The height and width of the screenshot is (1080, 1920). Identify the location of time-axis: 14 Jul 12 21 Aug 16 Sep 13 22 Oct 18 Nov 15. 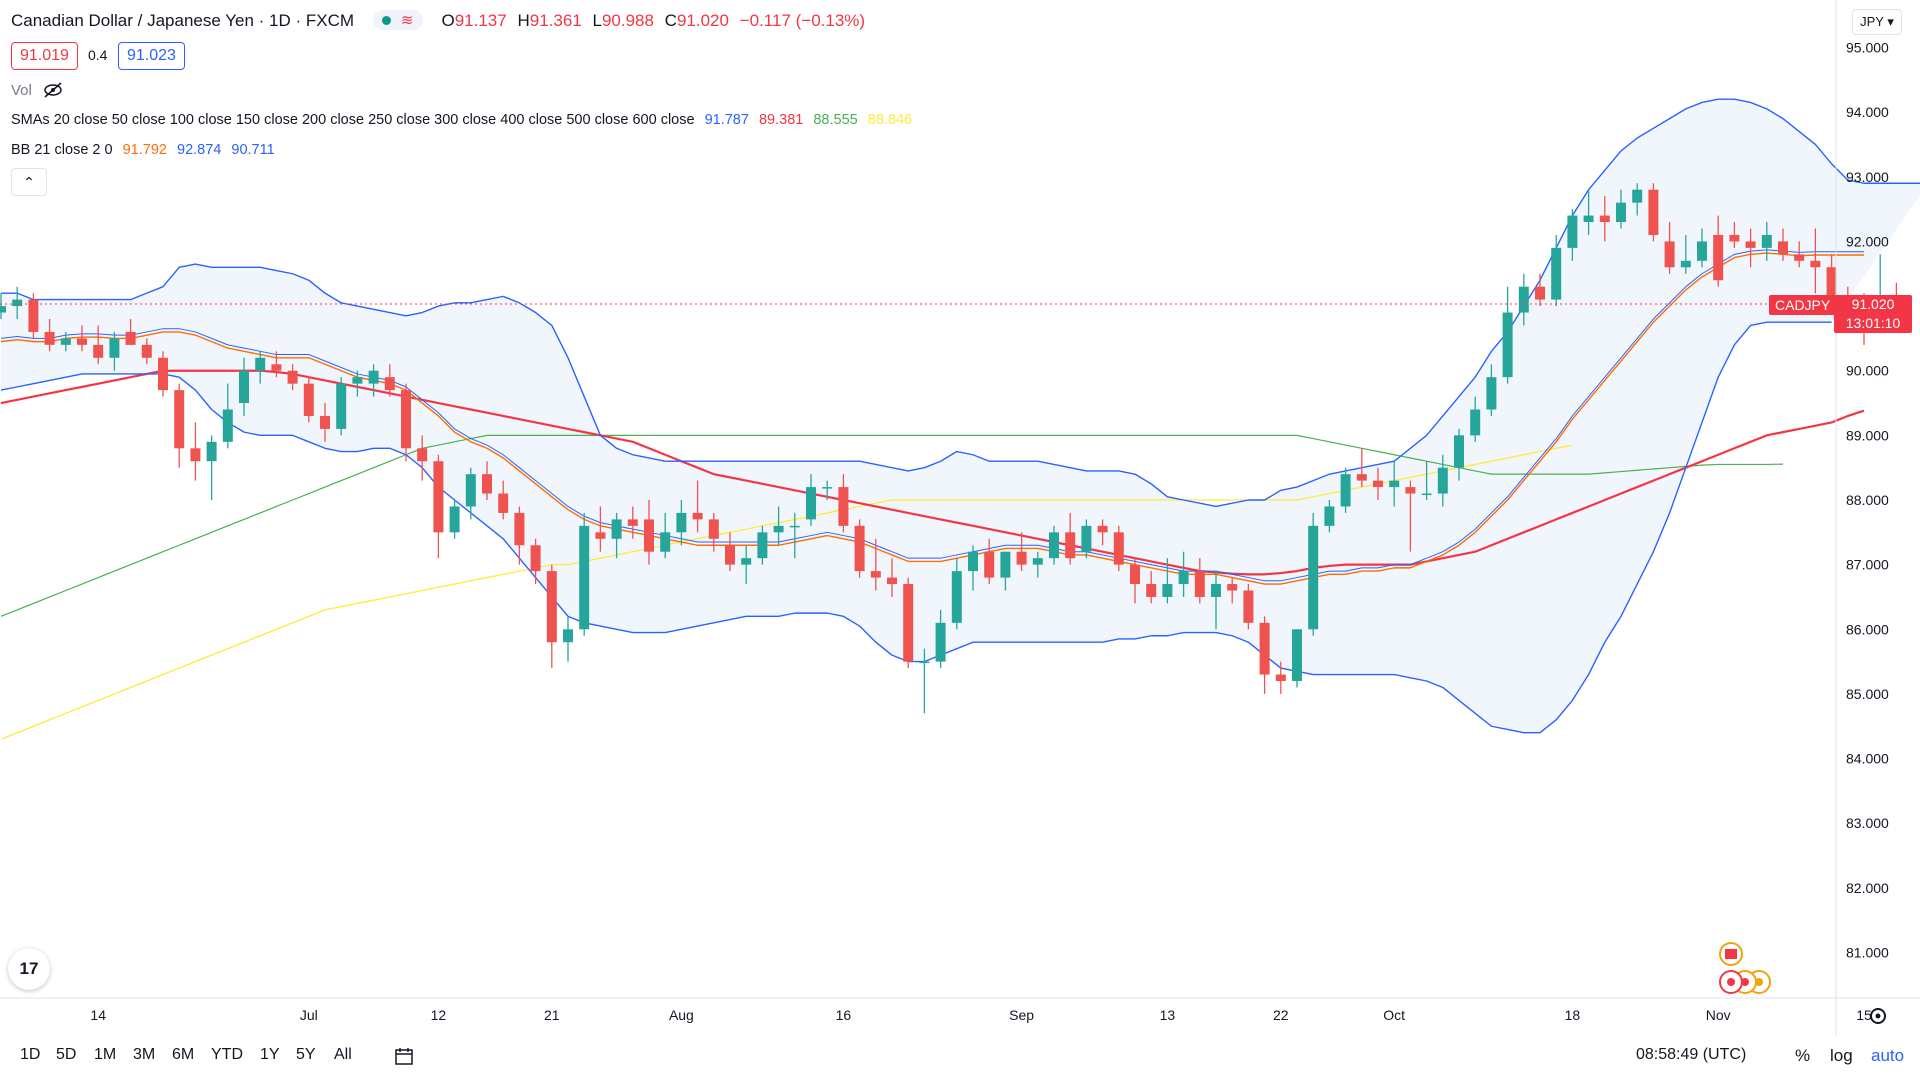
(981, 1015).